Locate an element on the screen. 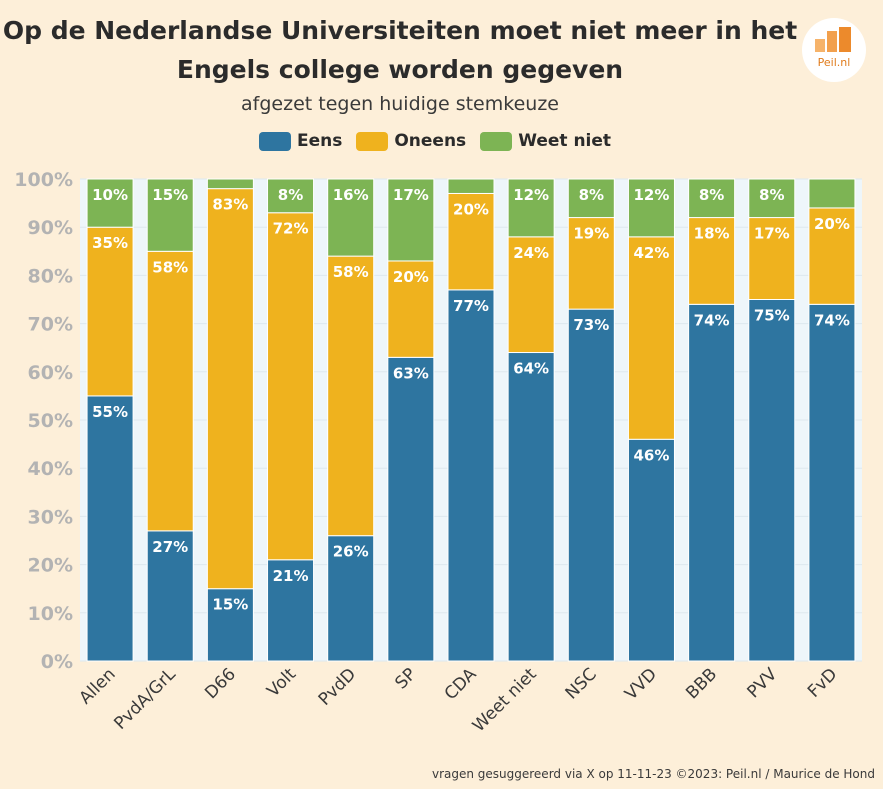  legend-label-eens: Eens is located at coordinates (319, 141).